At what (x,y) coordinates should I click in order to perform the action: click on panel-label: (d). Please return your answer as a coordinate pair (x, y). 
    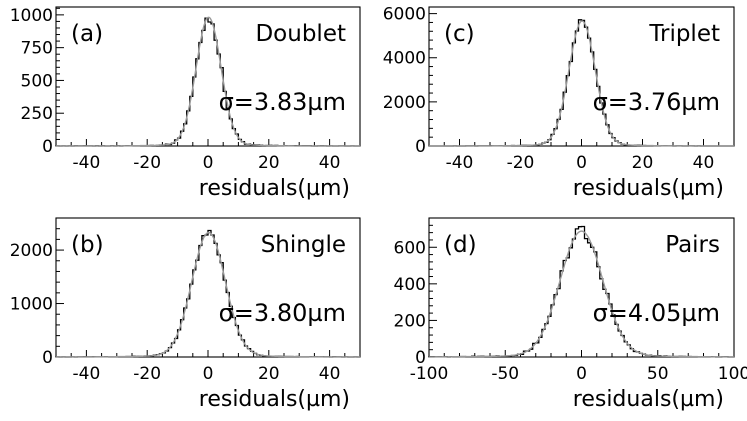
    Looking at the image, I should click on (460, 245).